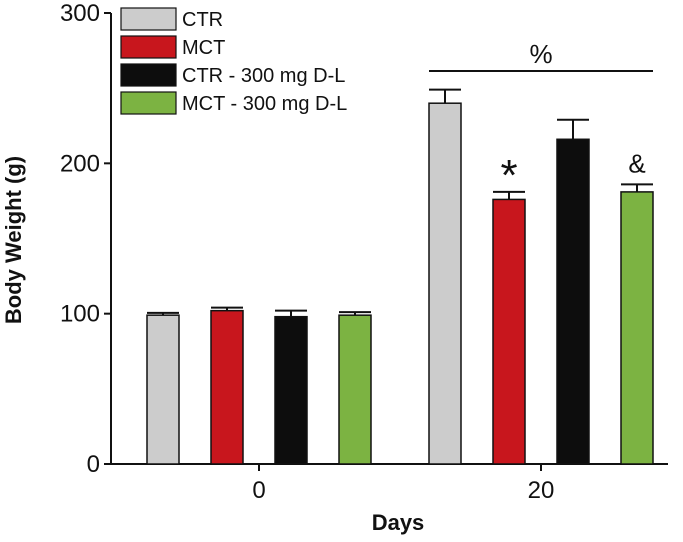 The width and height of the screenshot is (683, 542). Describe the element at coordinates (13, 240) in the screenshot. I see `y-axis-title: Body Weight (g)` at that location.